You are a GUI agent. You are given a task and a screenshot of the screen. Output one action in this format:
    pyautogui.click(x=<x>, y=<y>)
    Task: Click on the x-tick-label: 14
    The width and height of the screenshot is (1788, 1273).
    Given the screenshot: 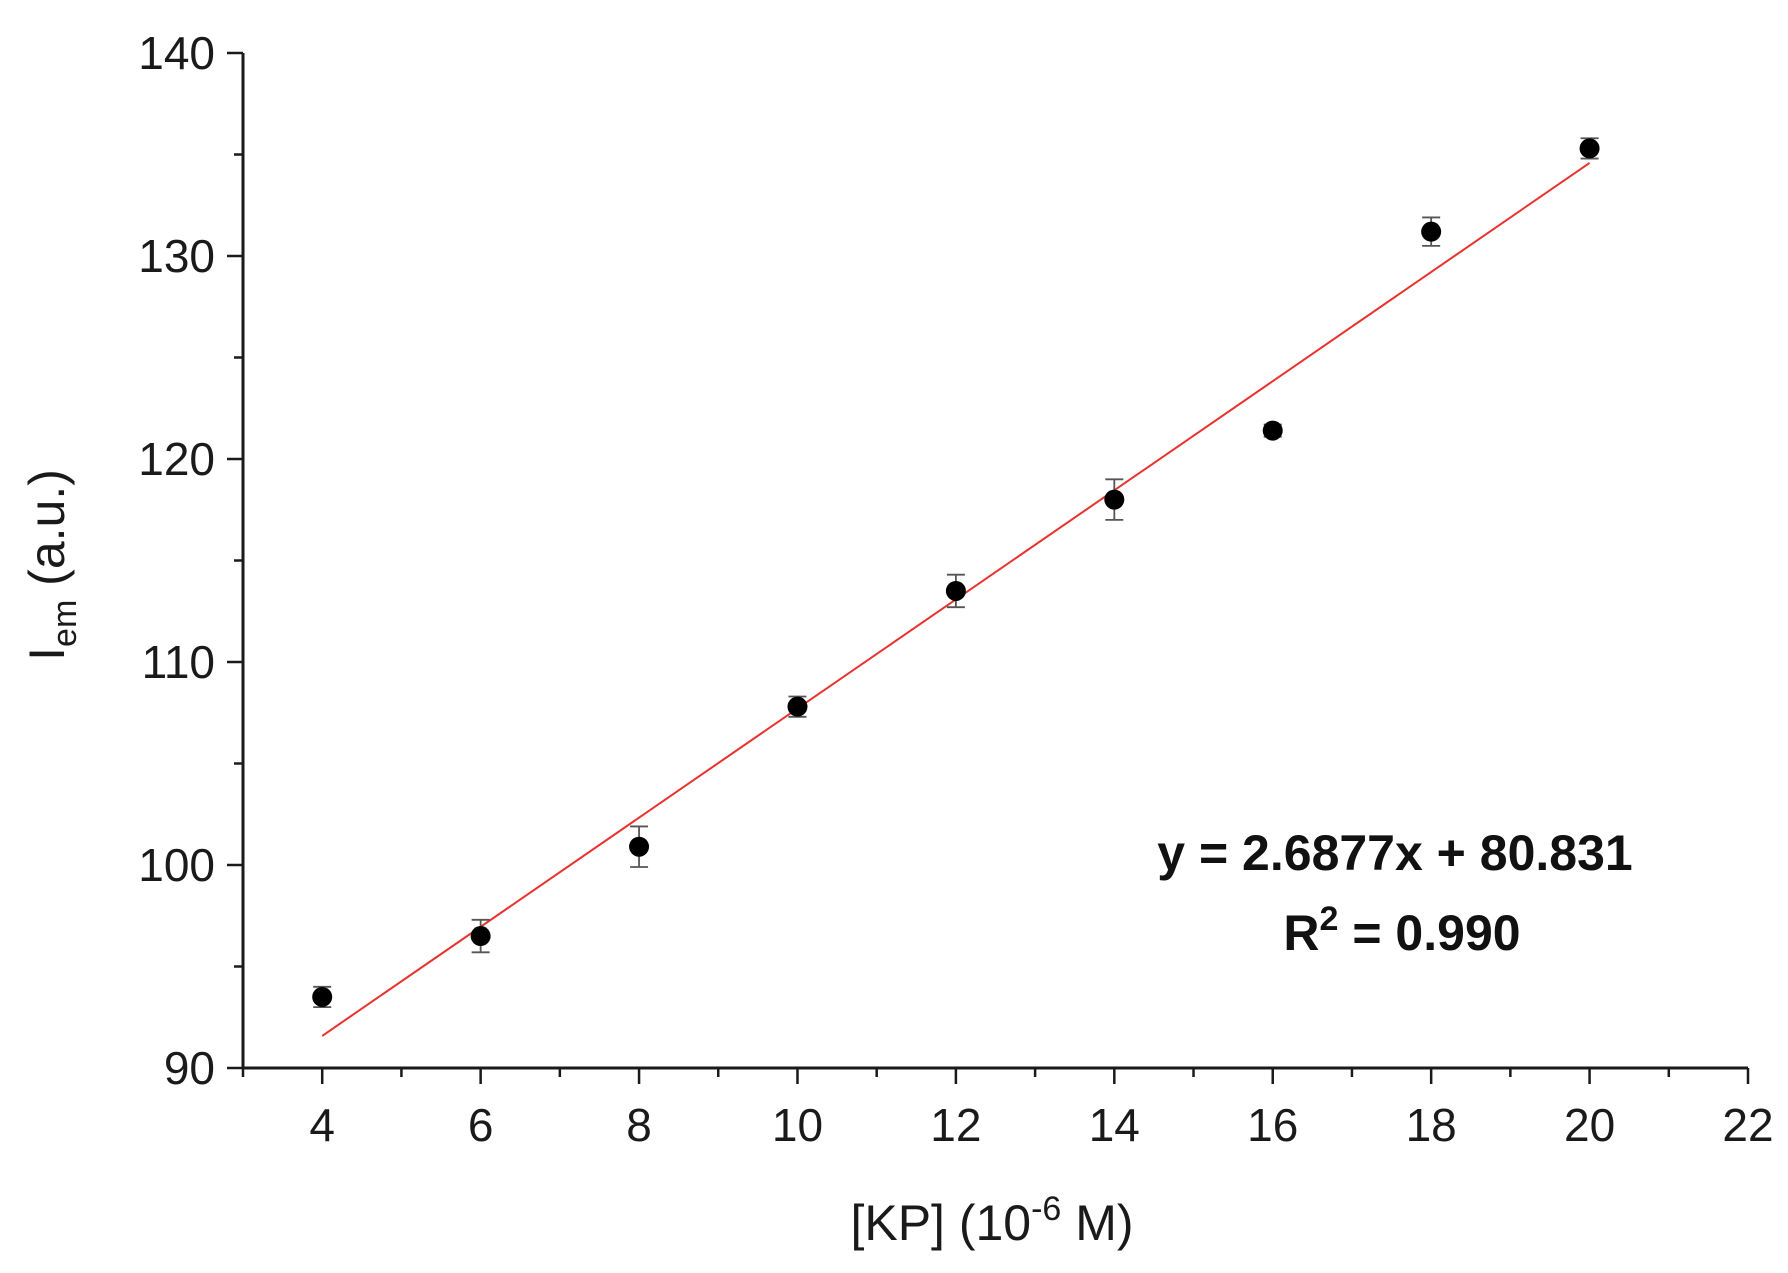 What is the action you would take?
    pyautogui.click(x=1114, y=1125)
    